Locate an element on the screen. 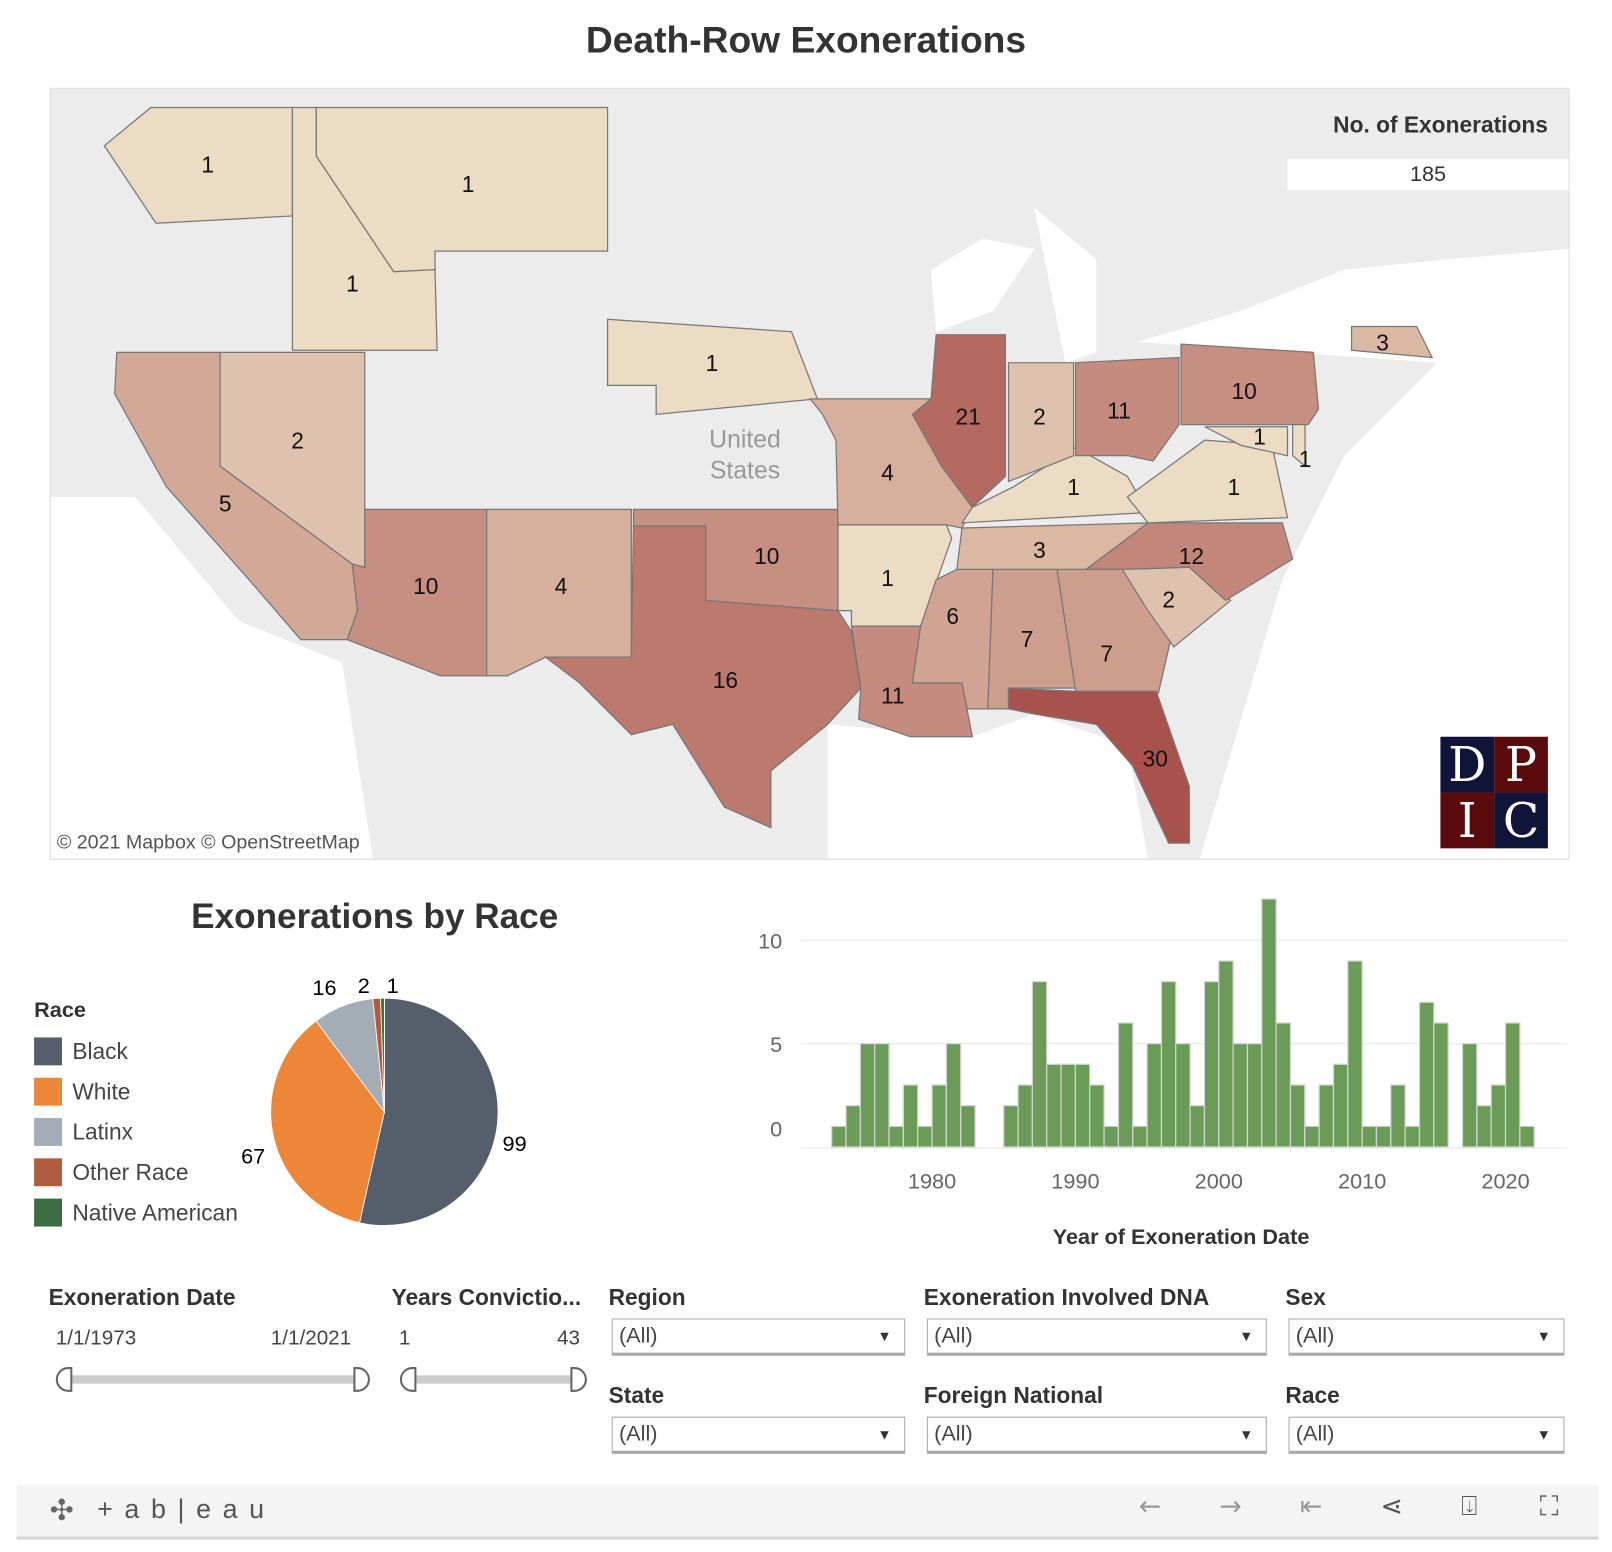  total-exonerations: 185 is located at coordinates (1428, 175).